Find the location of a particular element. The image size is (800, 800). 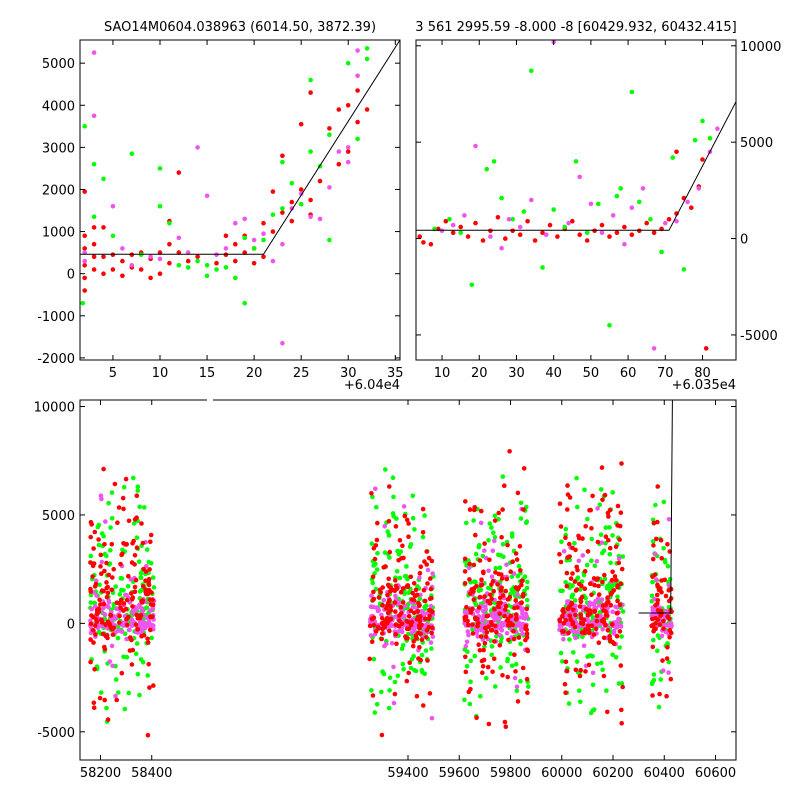

bottom-x-tick-label: 59600 is located at coordinates (459, 773).